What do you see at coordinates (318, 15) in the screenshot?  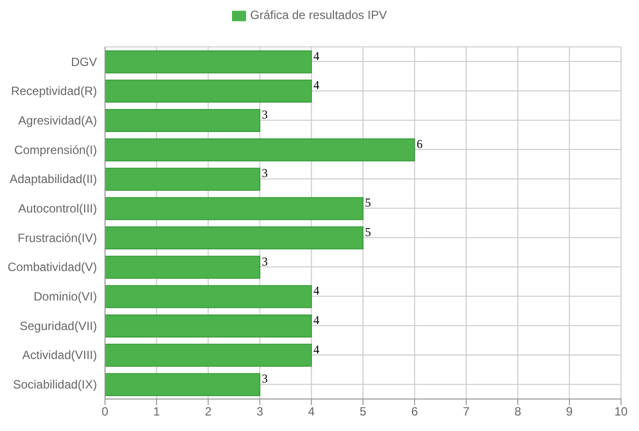 I see `legend-label: Gráfica de resultados IPV` at bounding box center [318, 15].